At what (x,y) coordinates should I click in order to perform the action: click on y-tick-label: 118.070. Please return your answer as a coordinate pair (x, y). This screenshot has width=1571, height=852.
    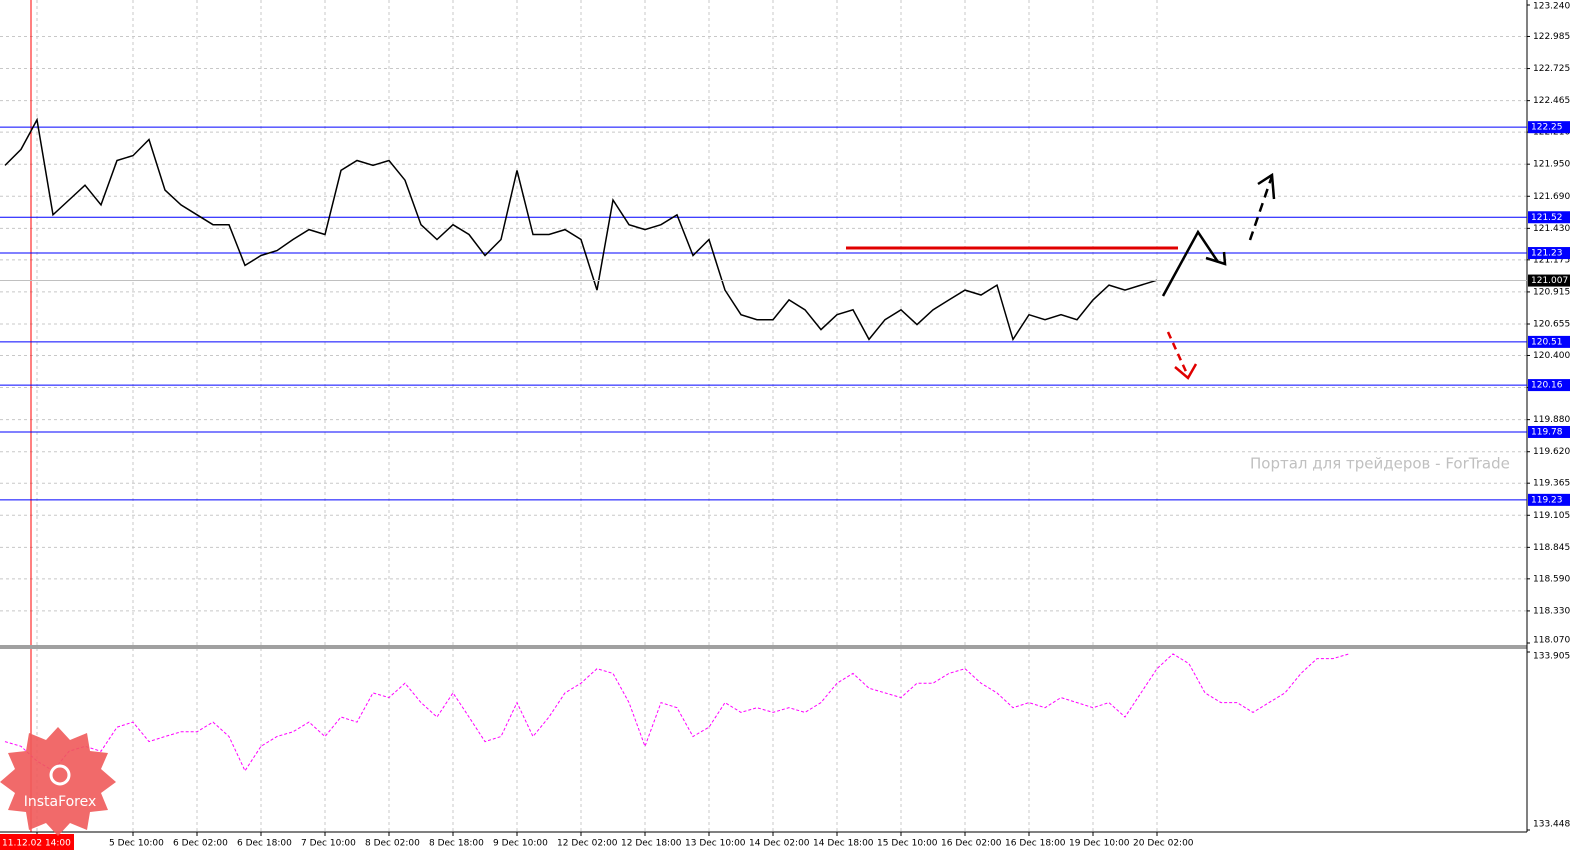
    Looking at the image, I should click on (1551, 641).